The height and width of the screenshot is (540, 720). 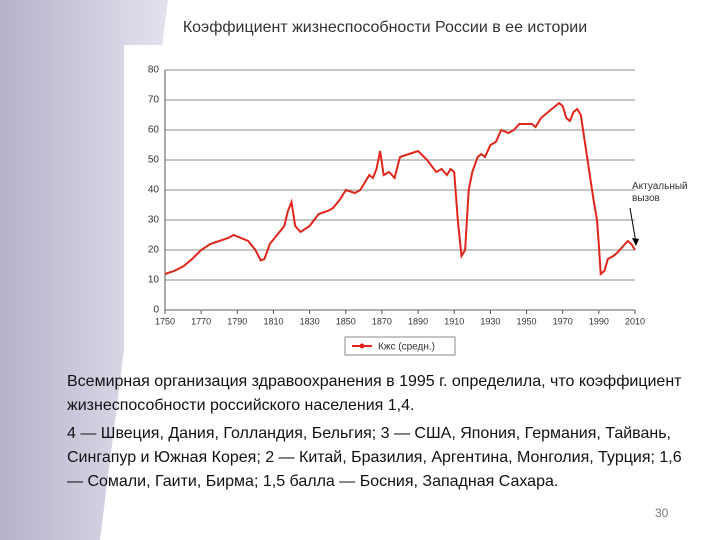 I want to click on x-tick-label: 1830, so click(x=310, y=321).